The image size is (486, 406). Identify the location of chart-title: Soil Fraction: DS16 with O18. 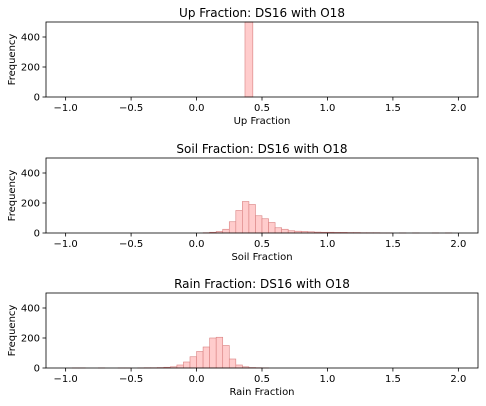
(261, 149).